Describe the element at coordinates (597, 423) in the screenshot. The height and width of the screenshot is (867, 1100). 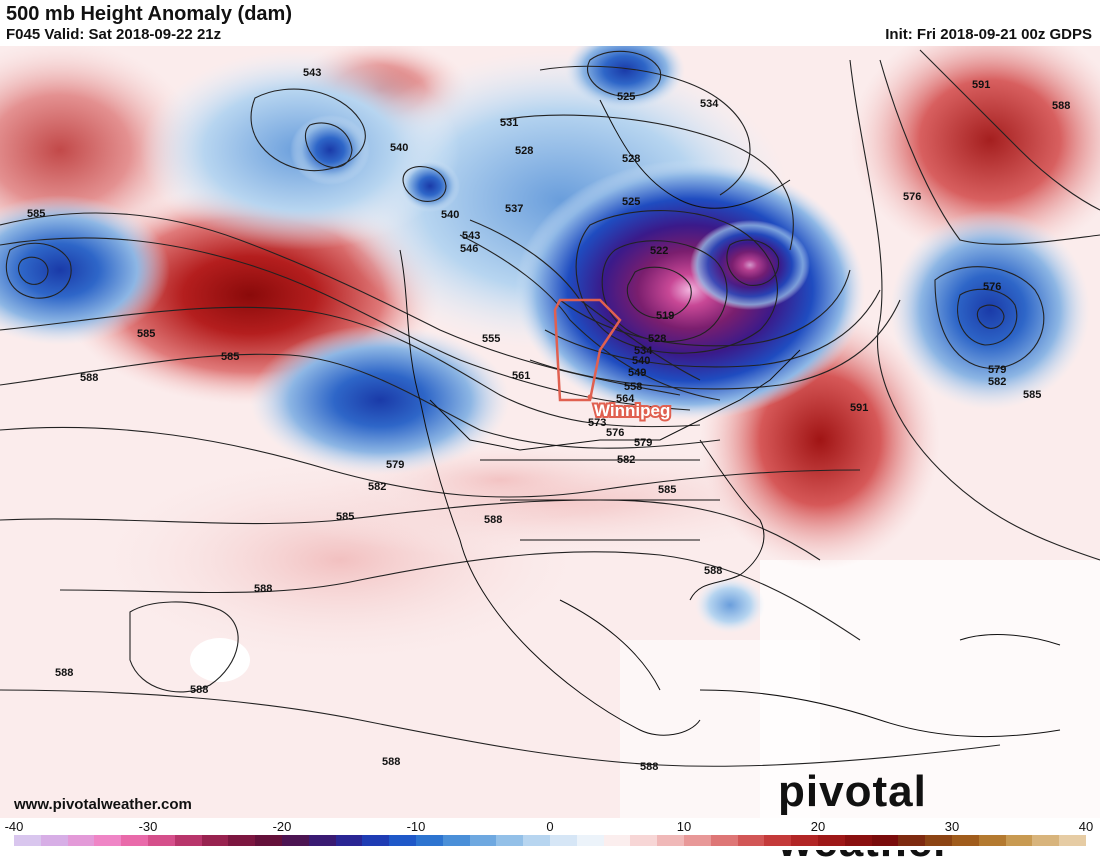
I see `contour-label: 573` at that location.